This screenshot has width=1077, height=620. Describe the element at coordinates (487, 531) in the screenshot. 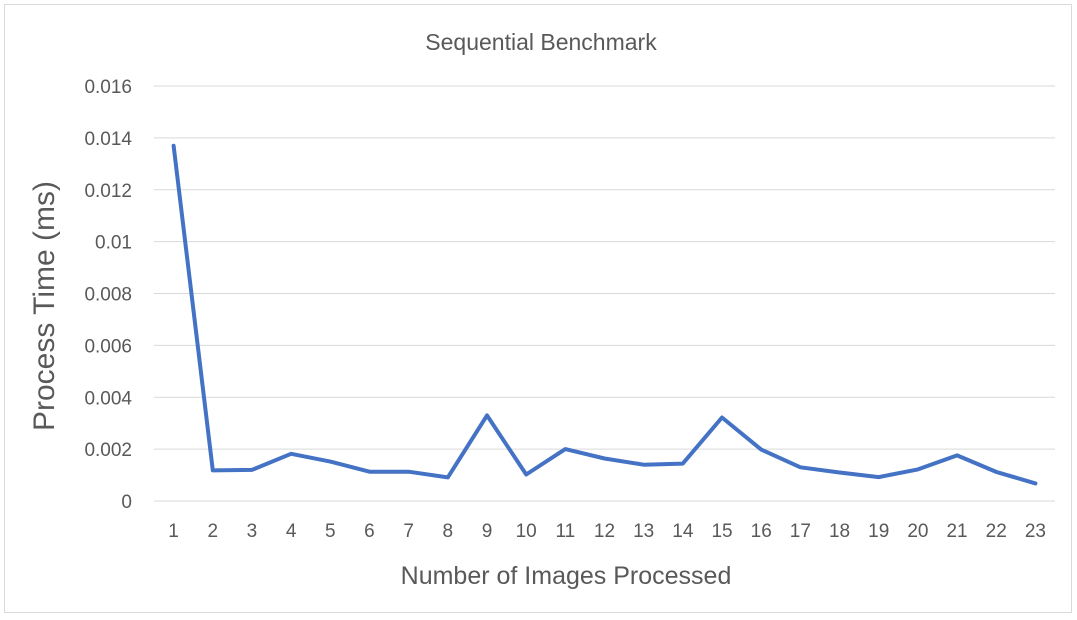

I see `x-tick-label: 9` at that location.